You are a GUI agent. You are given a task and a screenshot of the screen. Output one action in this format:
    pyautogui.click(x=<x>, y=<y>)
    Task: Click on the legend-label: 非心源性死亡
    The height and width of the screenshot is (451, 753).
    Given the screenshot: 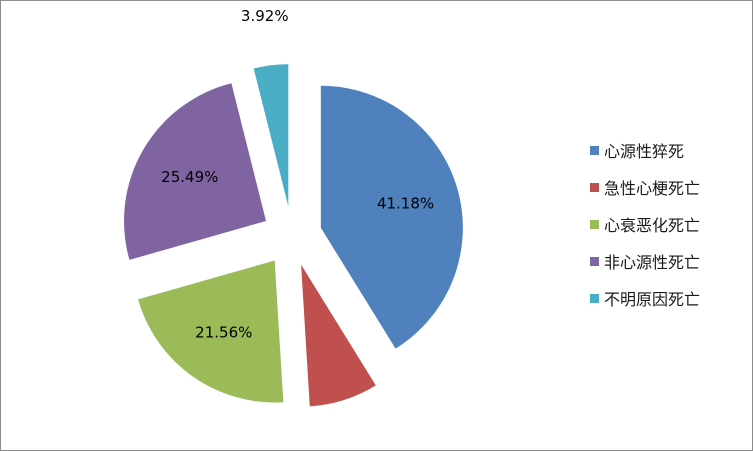 What is the action you would take?
    pyautogui.click(x=652, y=262)
    